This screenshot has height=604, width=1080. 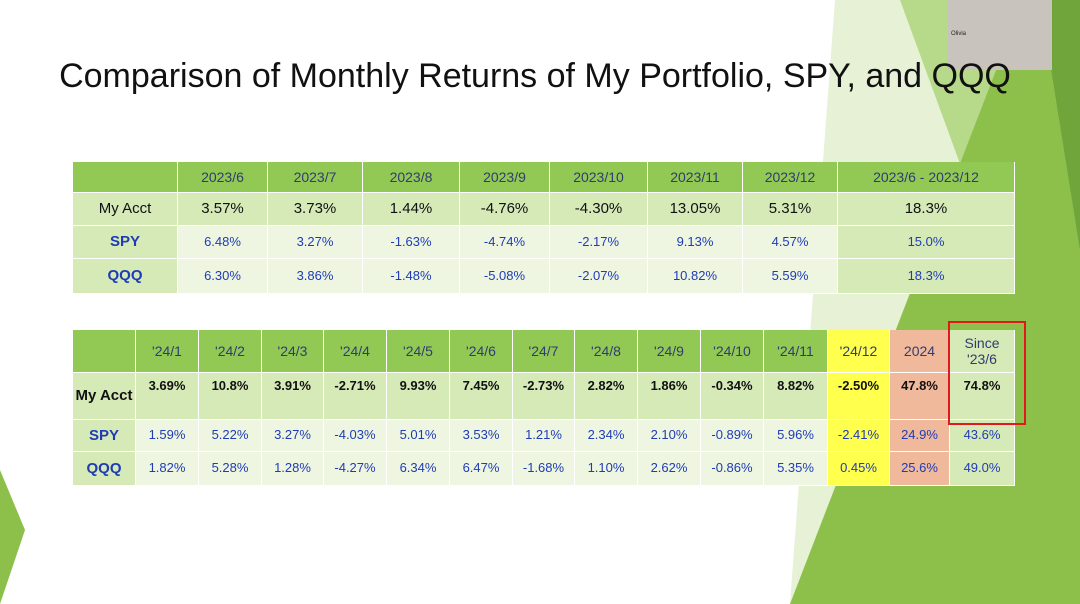 What do you see at coordinates (959, 34) in the screenshot?
I see `participant-name: Olivia` at bounding box center [959, 34].